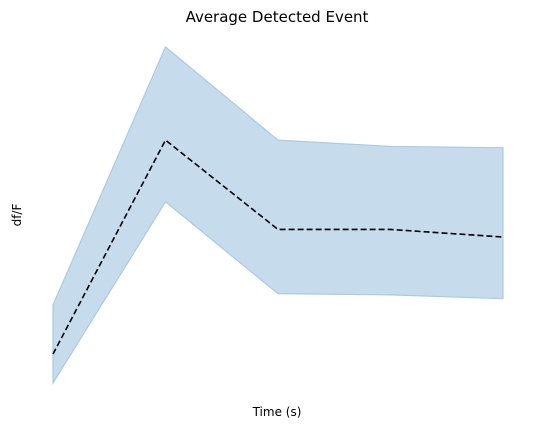 This screenshot has width=535, height=429. I want to click on chart-title: Average Detected Event, so click(277, 17).